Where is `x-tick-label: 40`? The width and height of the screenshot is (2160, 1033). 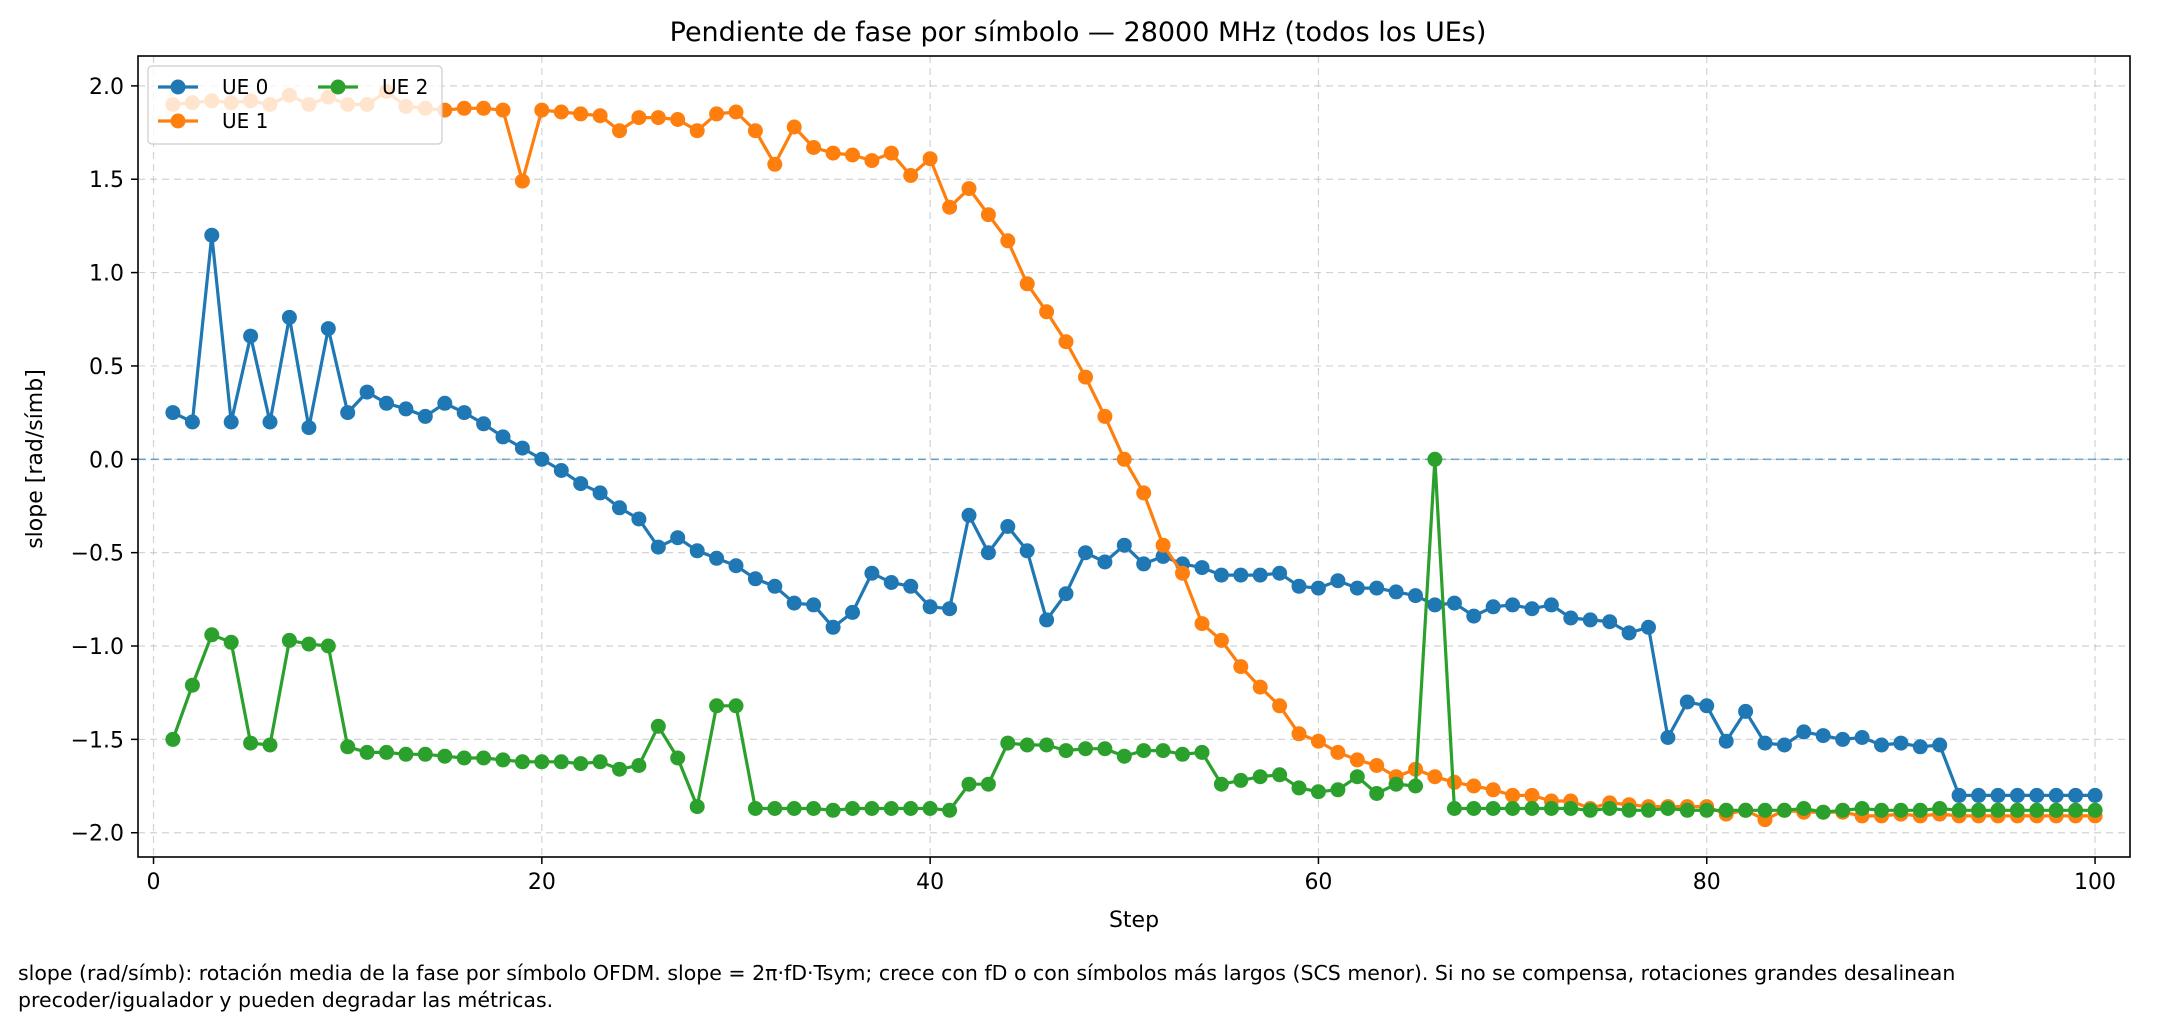
x-tick-label: 40 is located at coordinates (930, 882).